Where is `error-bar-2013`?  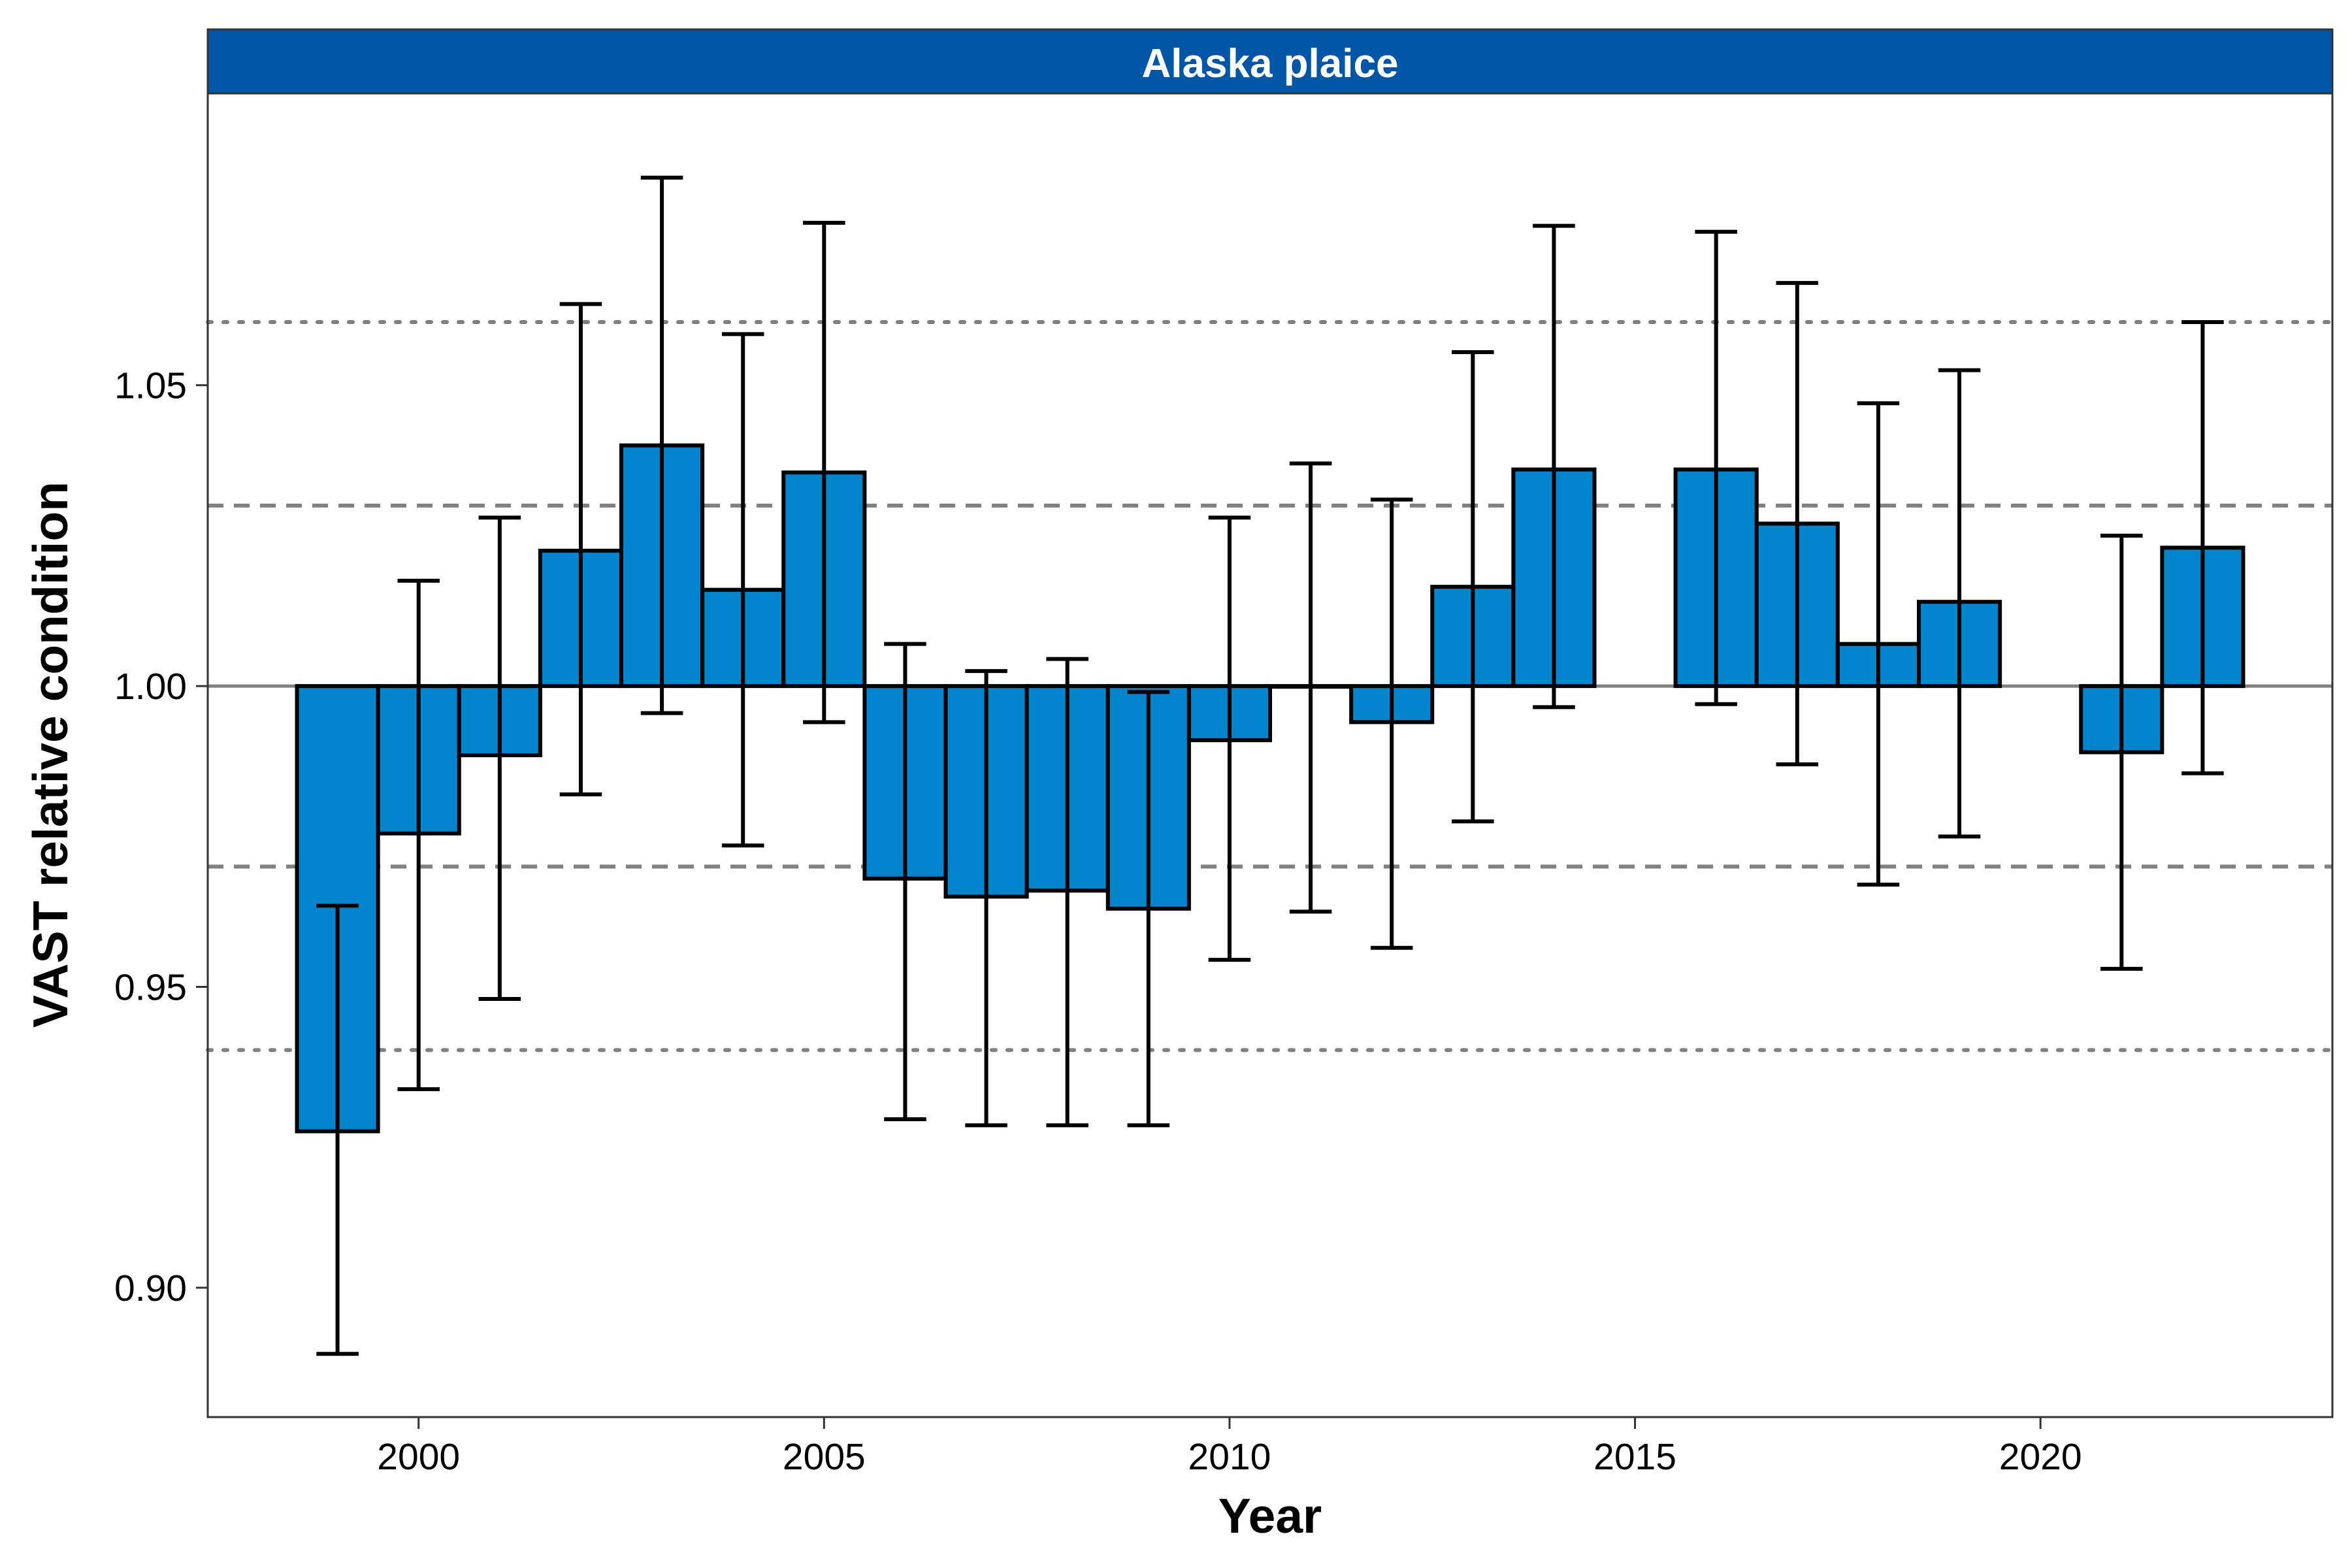 error-bar-2013 is located at coordinates (1473, 587).